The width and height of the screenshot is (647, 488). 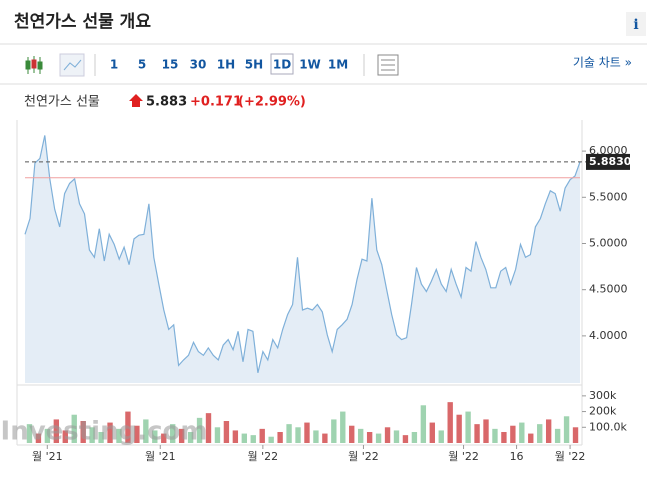 What do you see at coordinates (608, 196) in the screenshot?
I see `y-tick-label: 5.5000` at bounding box center [608, 196].